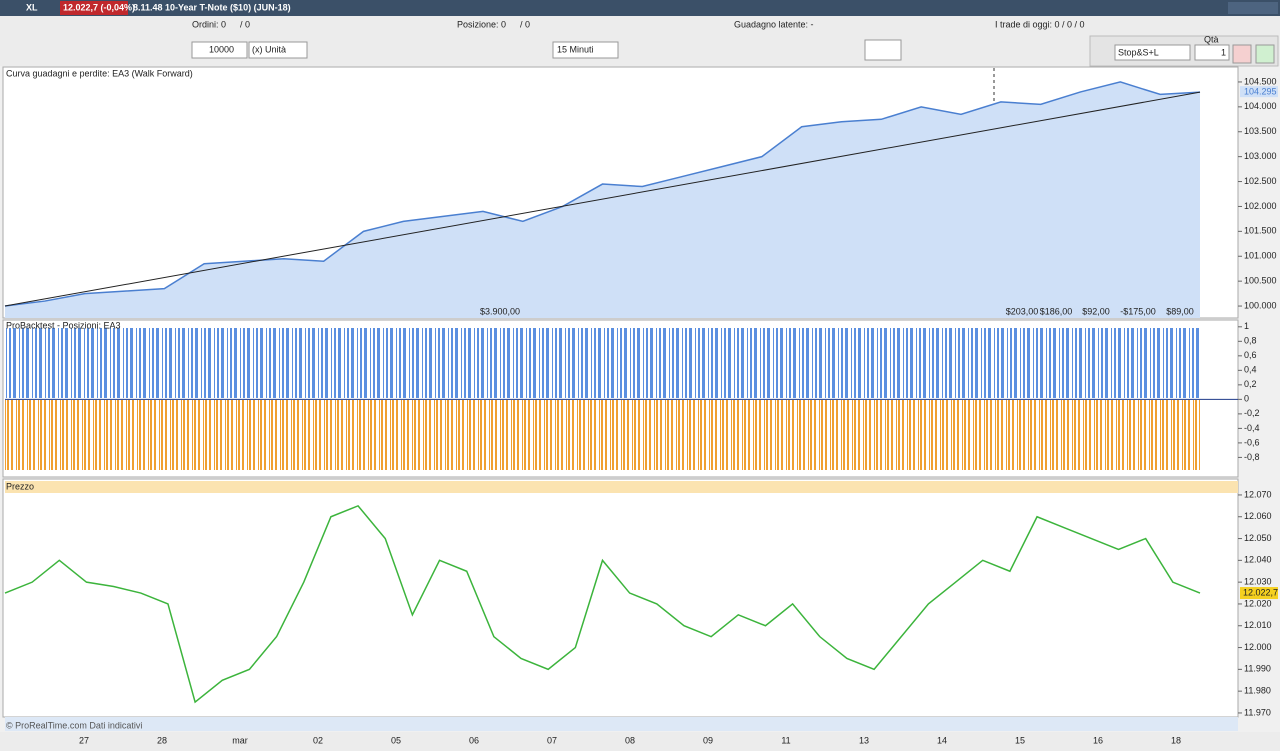 This screenshot has height=751, width=1280. Describe the element at coordinates (1260, 281) in the screenshot. I see `y-tick-label: 100.500` at that location.